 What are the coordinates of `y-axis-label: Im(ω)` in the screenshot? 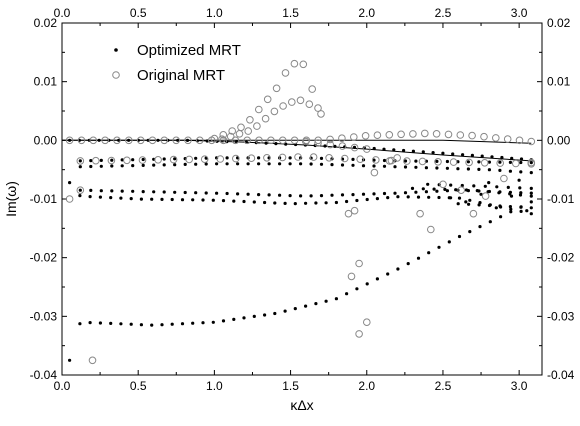 It's located at (11, 199).